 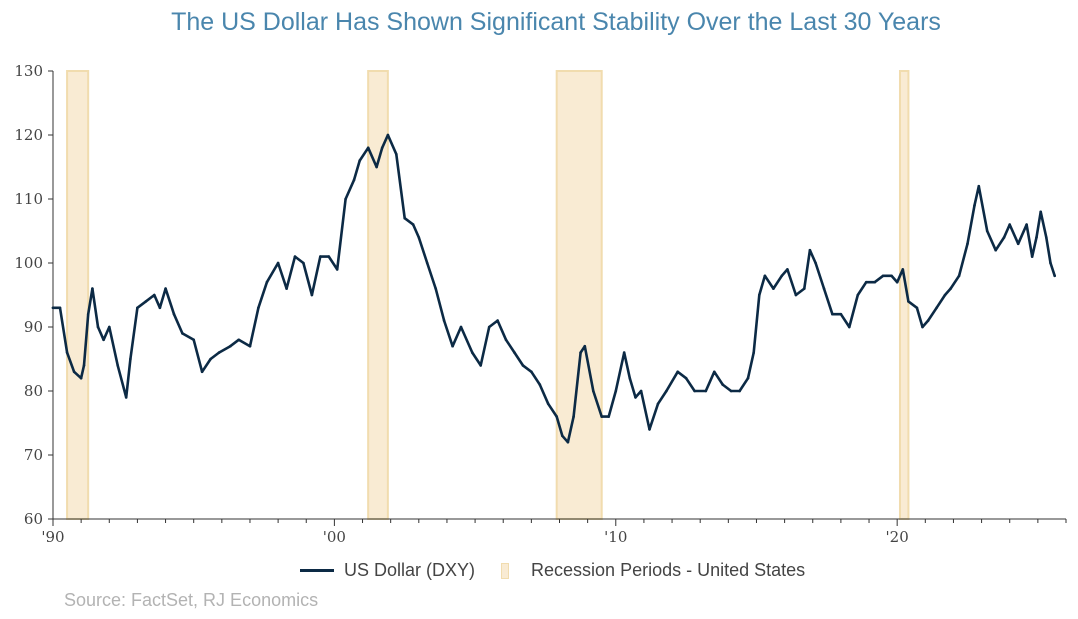 I want to click on legend-label-recession: Recession Periods - United States, so click(x=668, y=570).